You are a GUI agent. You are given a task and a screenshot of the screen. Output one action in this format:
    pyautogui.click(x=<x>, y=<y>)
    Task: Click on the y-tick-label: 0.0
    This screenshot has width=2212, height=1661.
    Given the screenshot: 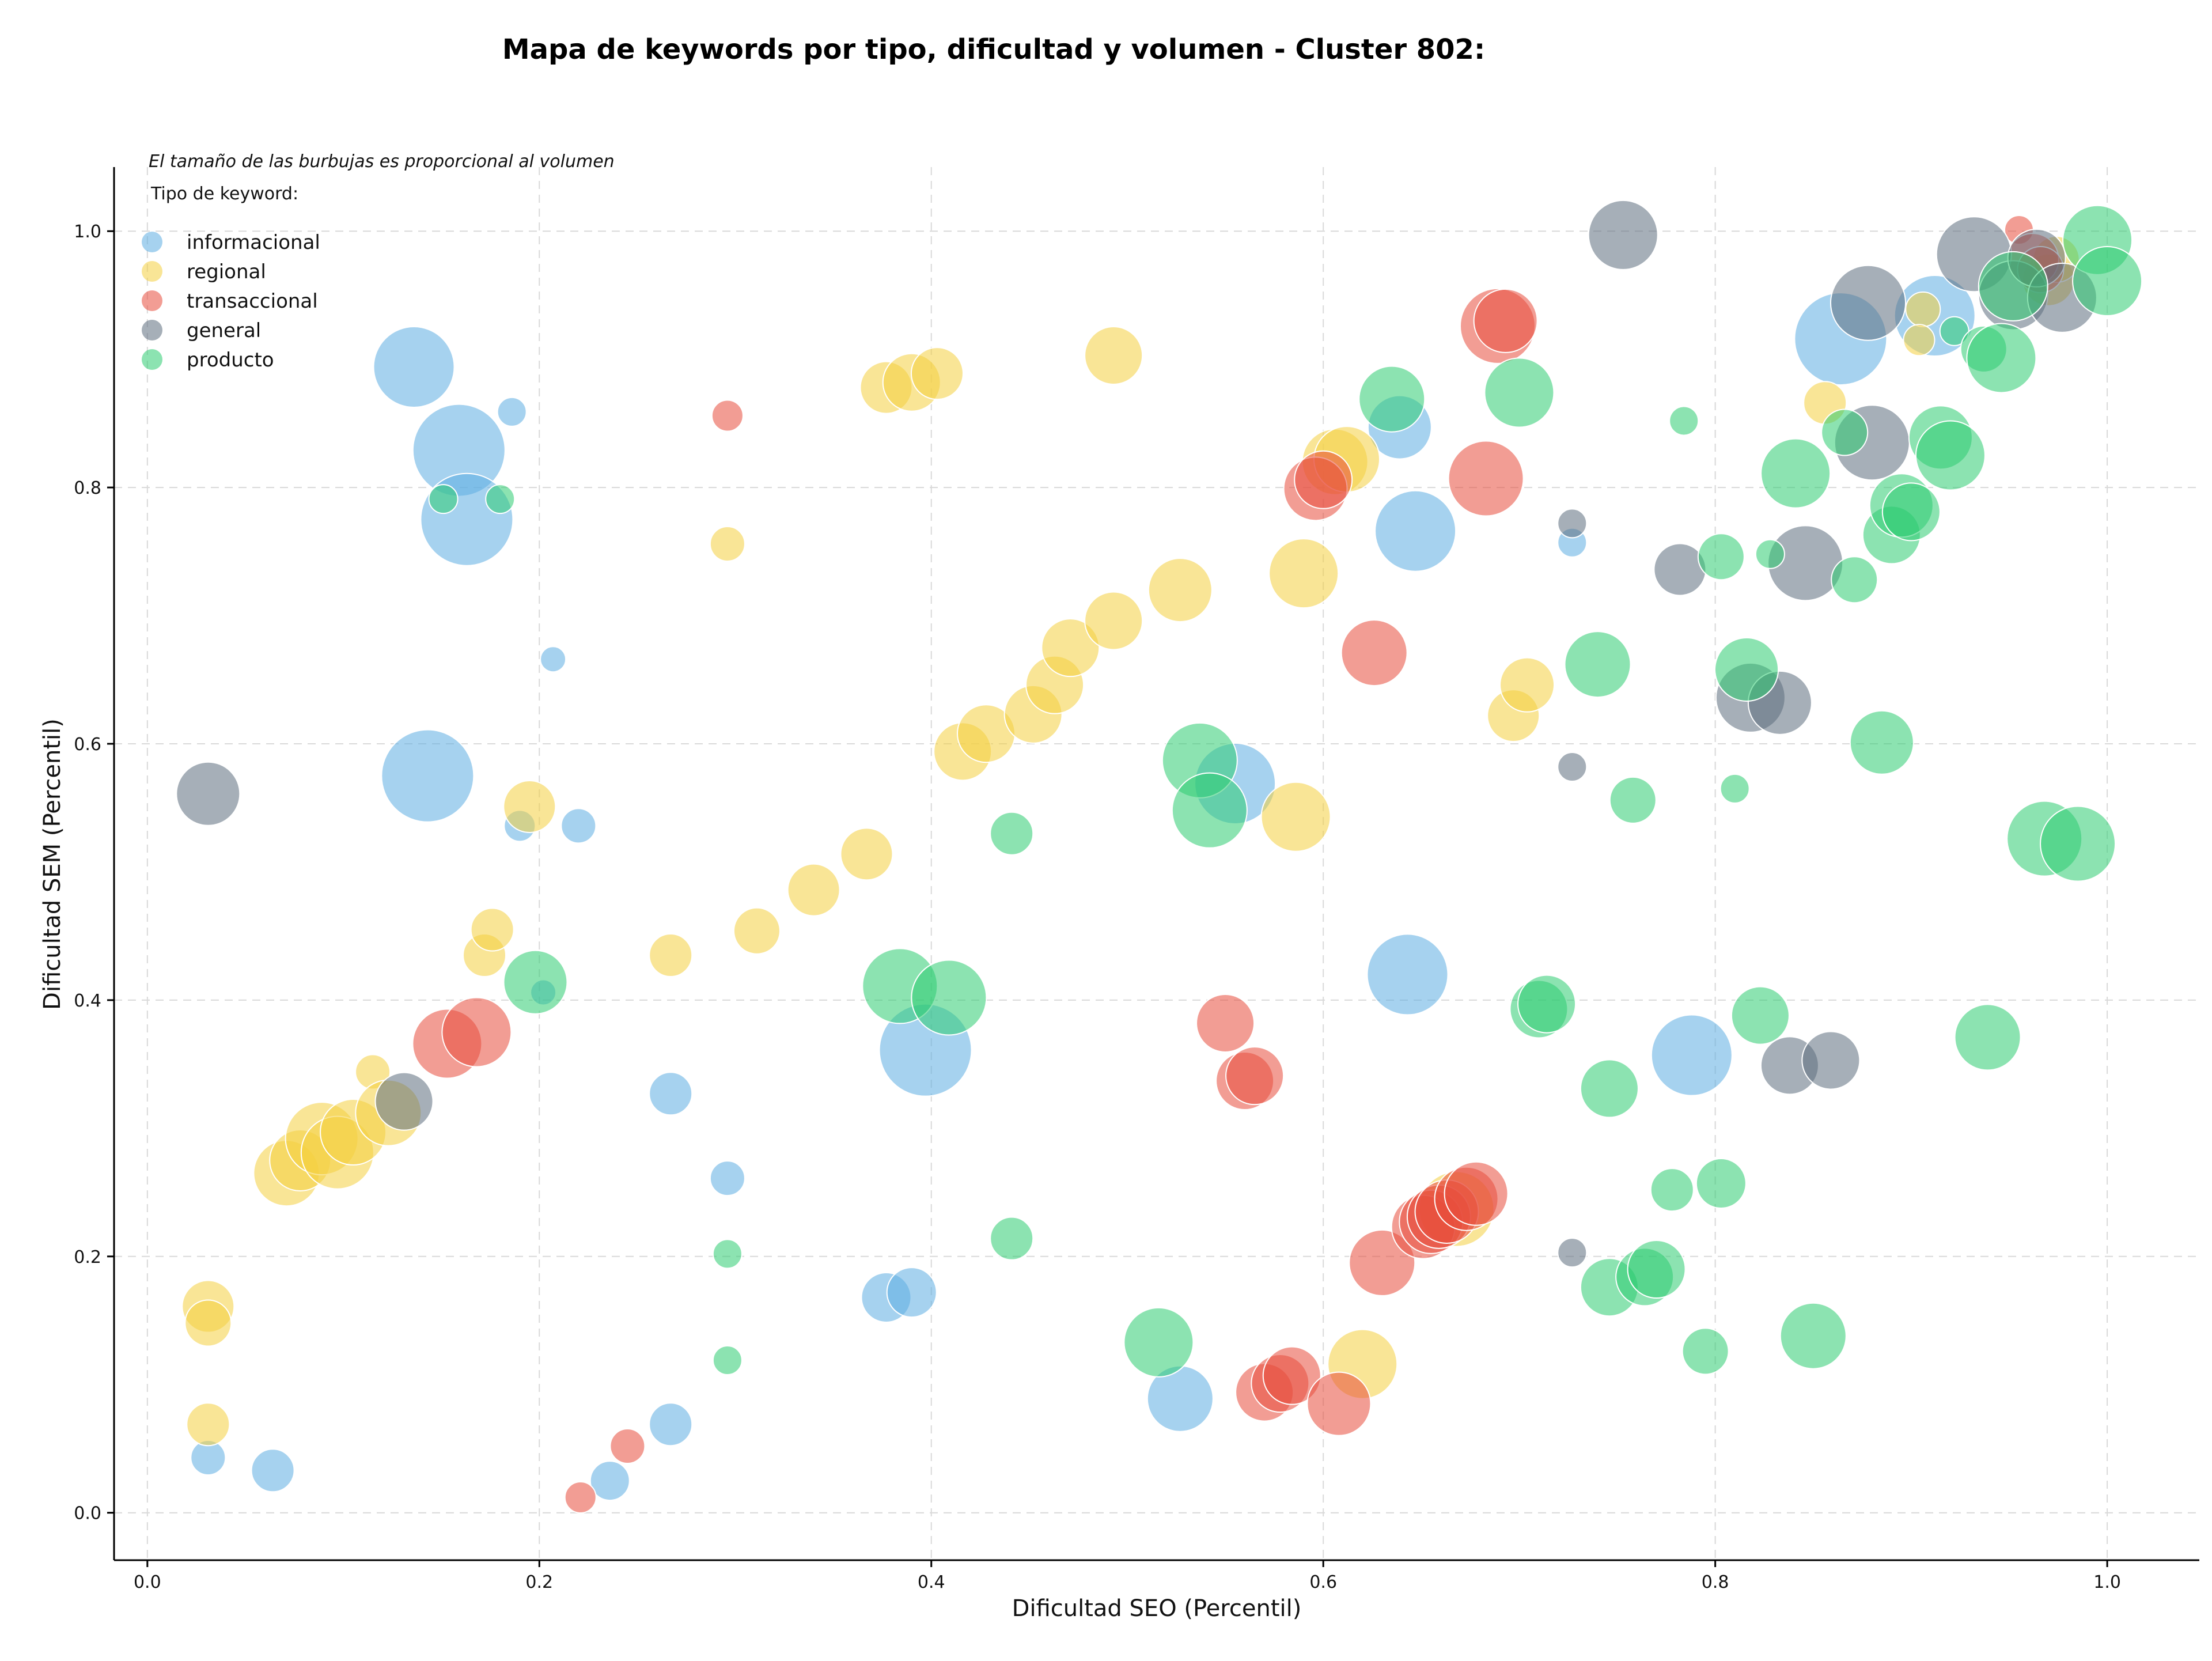 What is the action you would take?
    pyautogui.click(x=87, y=1514)
    